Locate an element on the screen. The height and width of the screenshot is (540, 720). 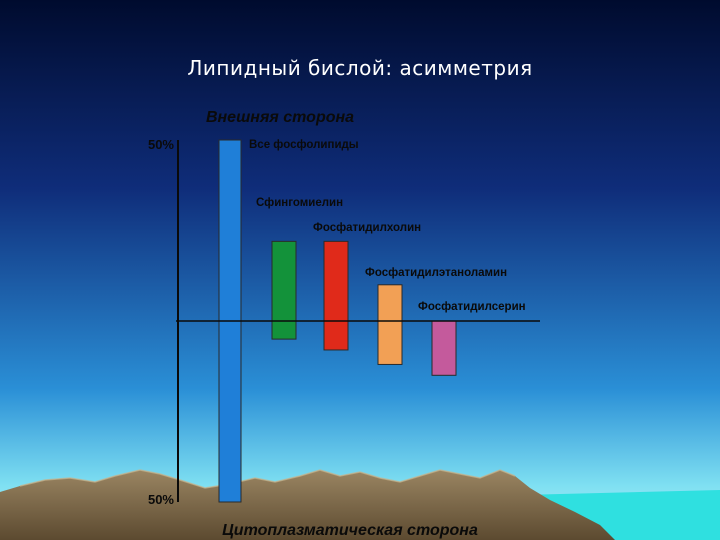
bar-label-4: Фосфатидилэтаноламин is located at coordinates (436, 273).